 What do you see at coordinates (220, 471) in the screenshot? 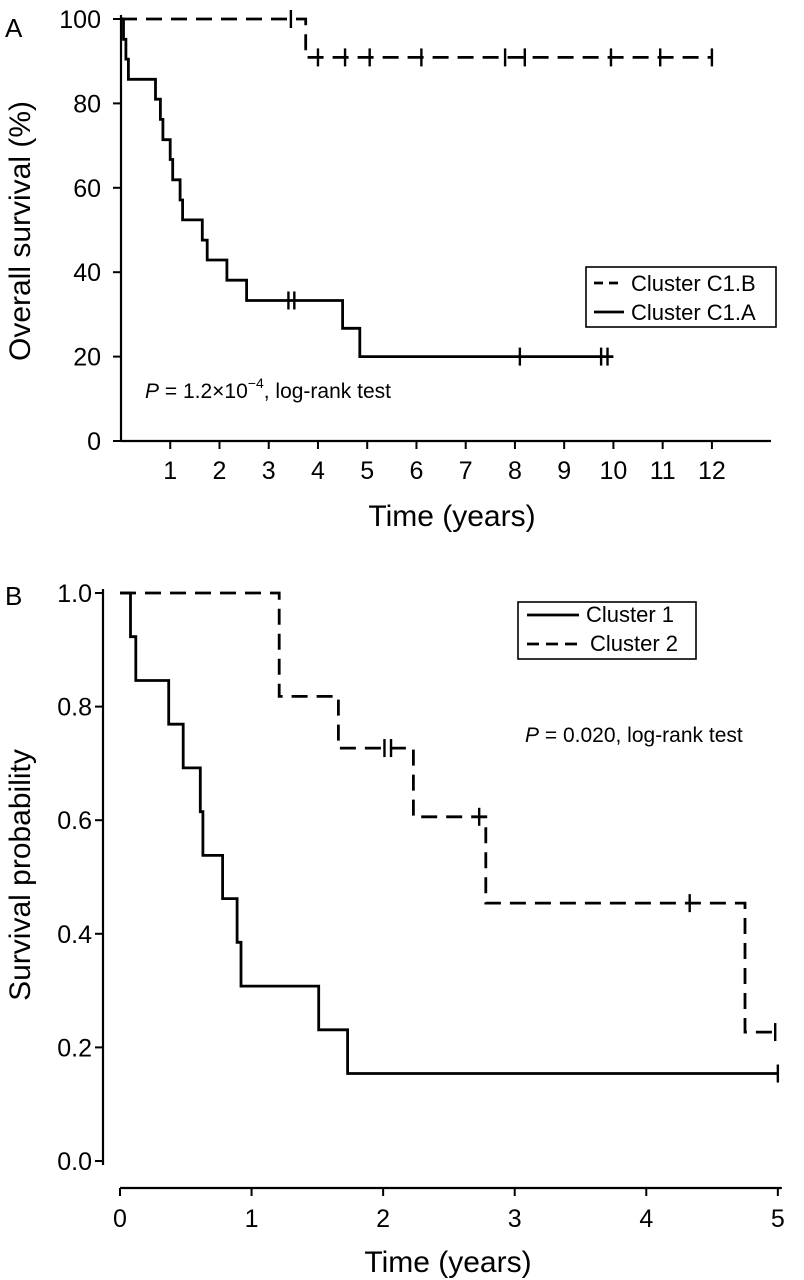
I see `panel-a-x-tick-label: 2` at bounding box center [220, 471].